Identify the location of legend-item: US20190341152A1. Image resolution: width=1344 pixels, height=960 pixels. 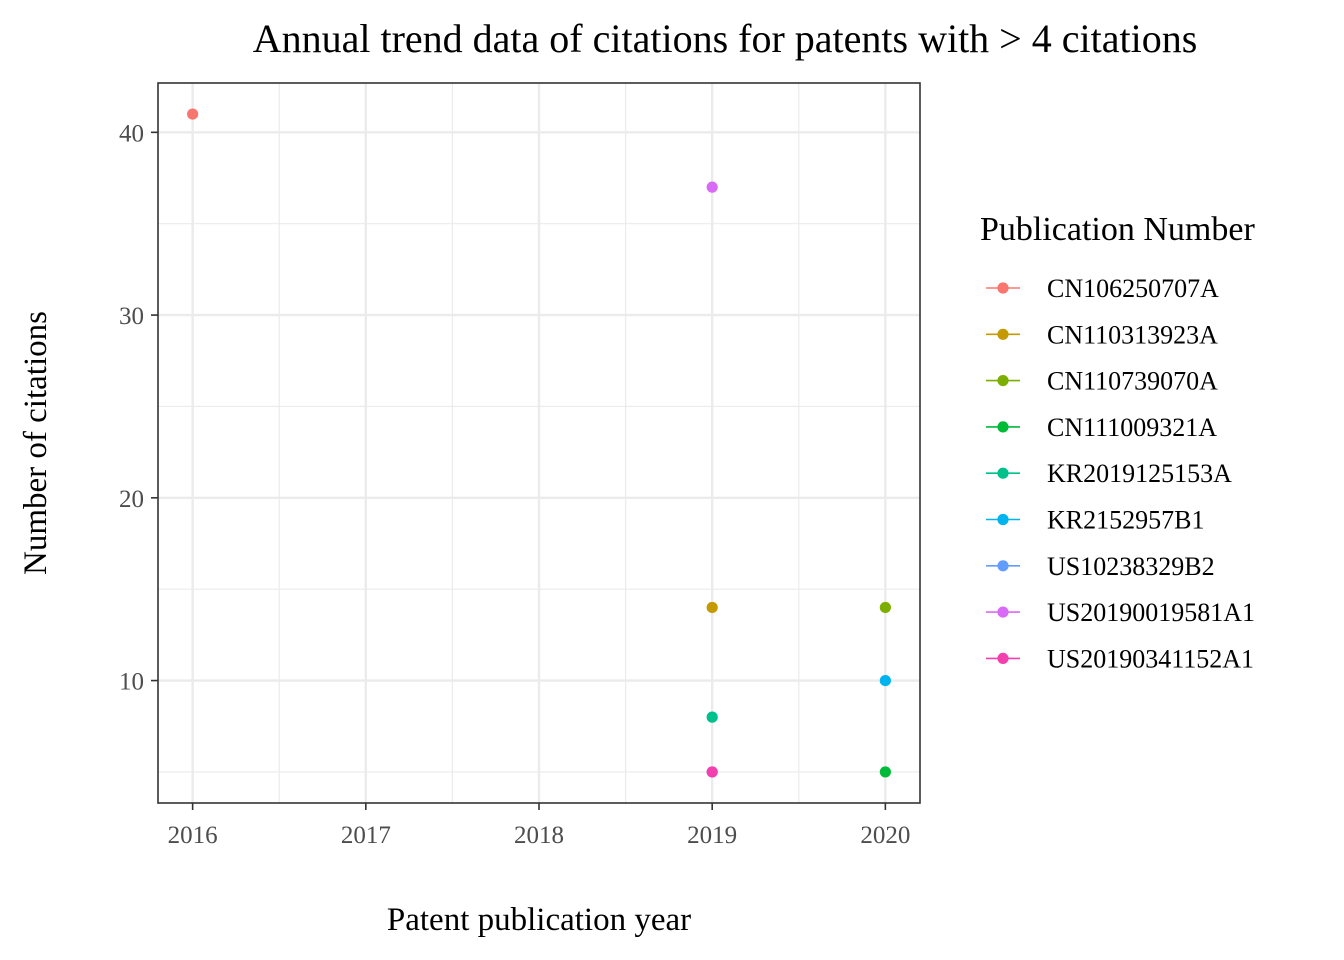
(1120, 658).